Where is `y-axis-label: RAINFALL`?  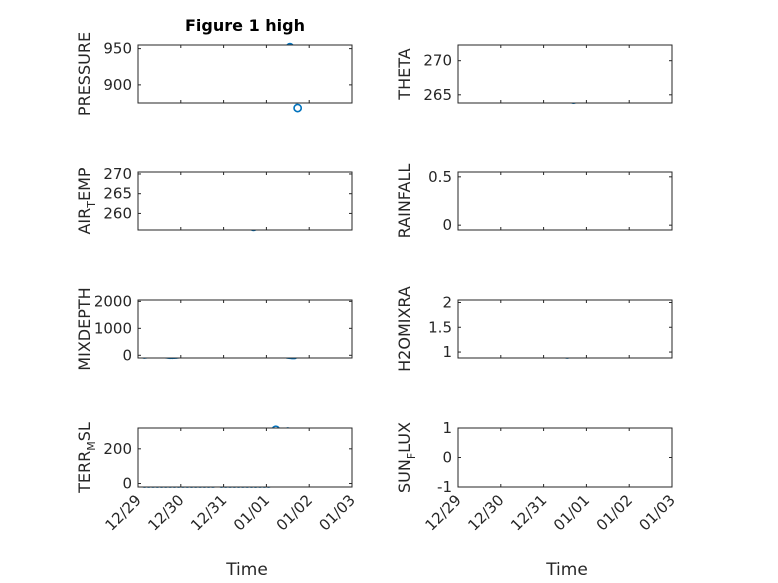
y-axis-label: RAINFALL is located at coordinates (404, 201).